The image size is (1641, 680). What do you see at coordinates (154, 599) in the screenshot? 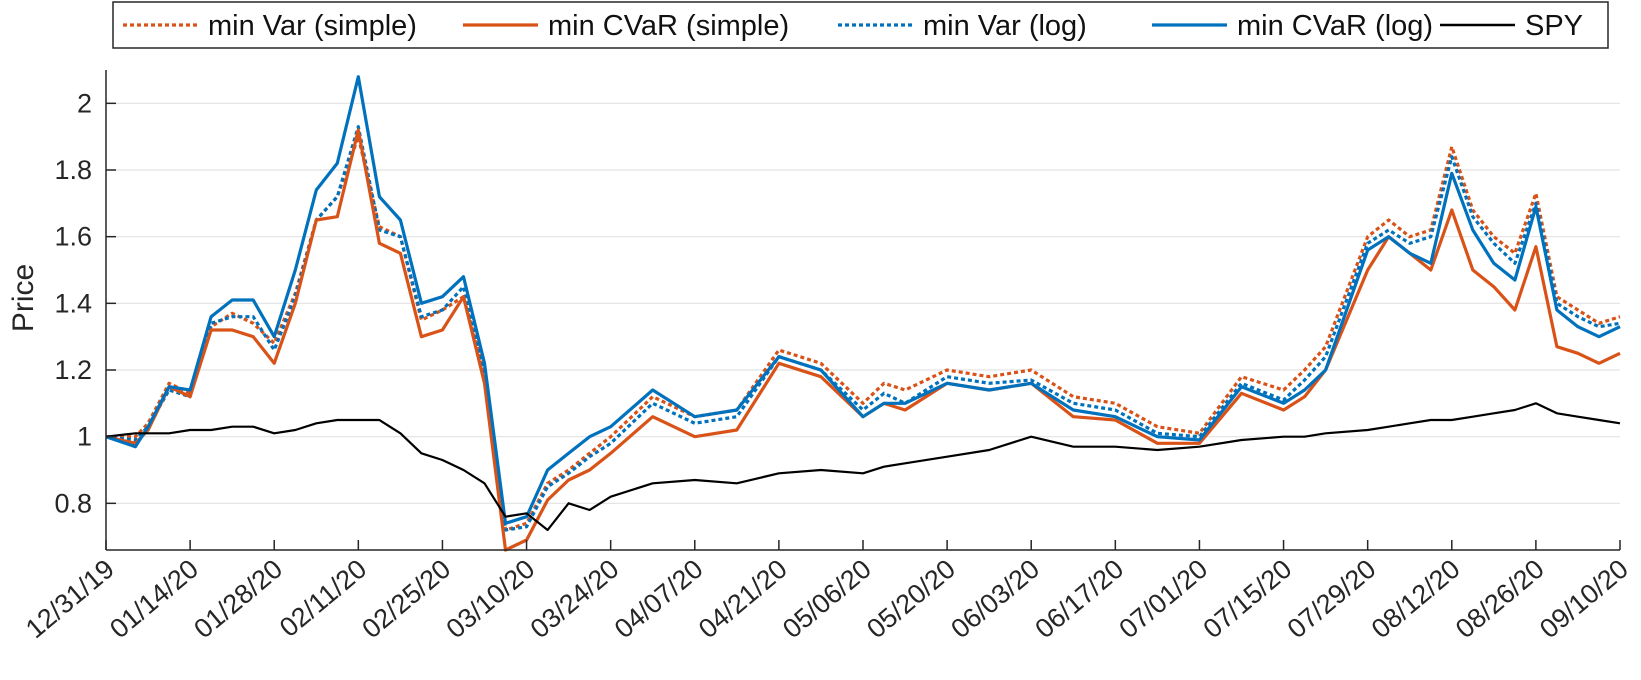
I see `x-tick-label: 01/14/20` at bounding box center [154, 599].